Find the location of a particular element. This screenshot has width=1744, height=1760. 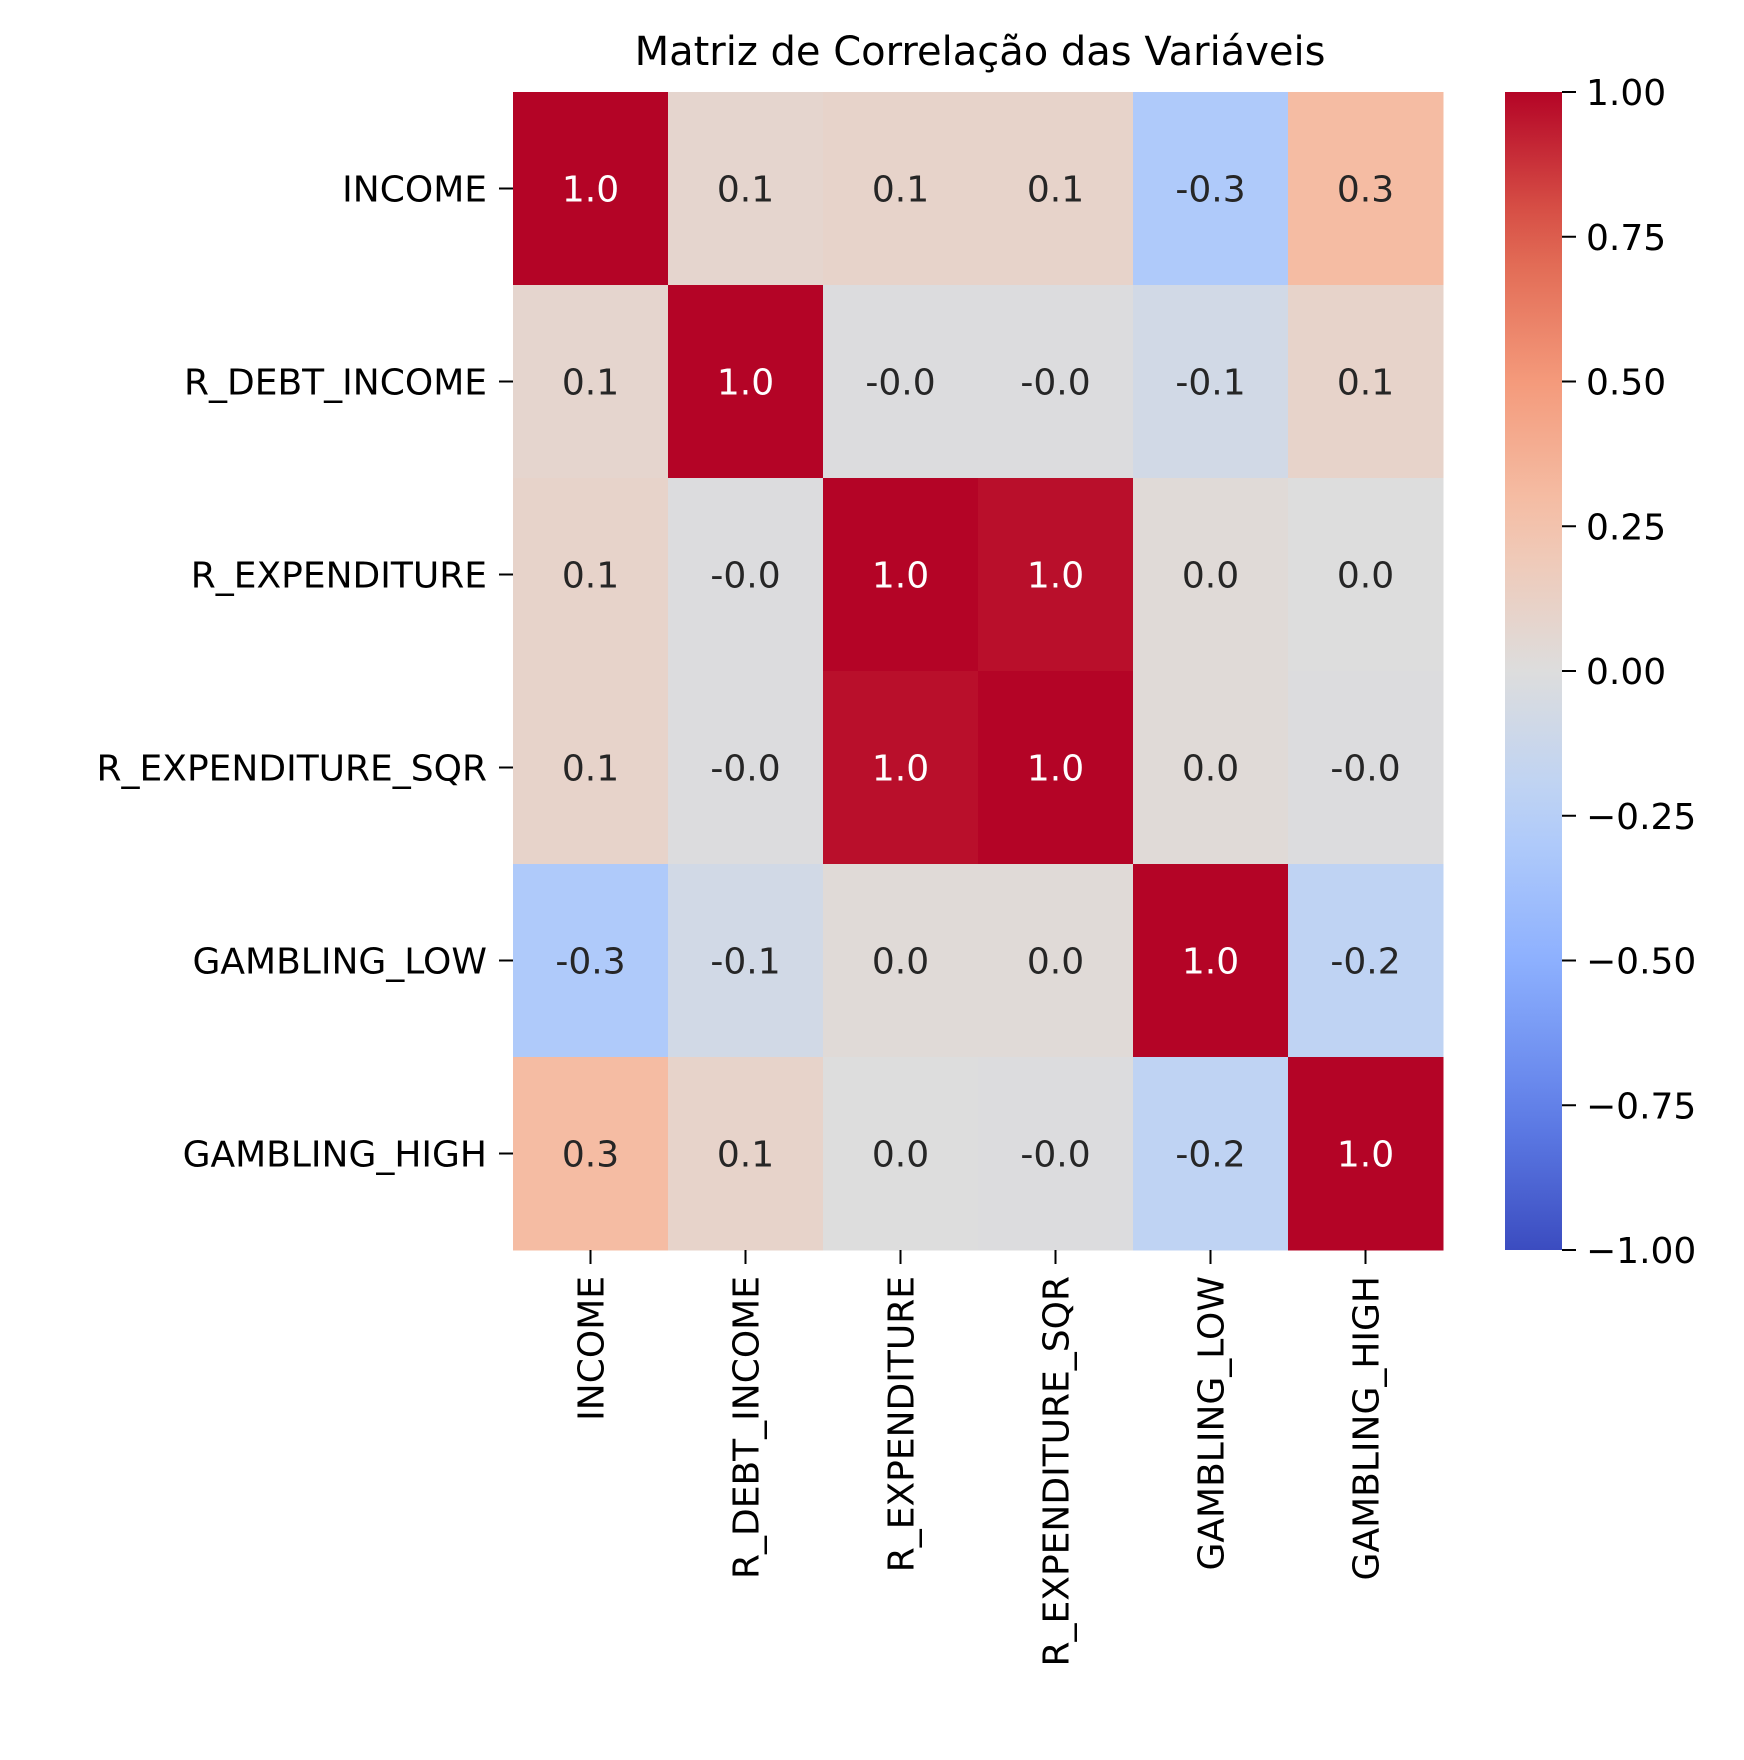

cell-annotation-0-4: -0.3 is located at coordinates (1210, 190).